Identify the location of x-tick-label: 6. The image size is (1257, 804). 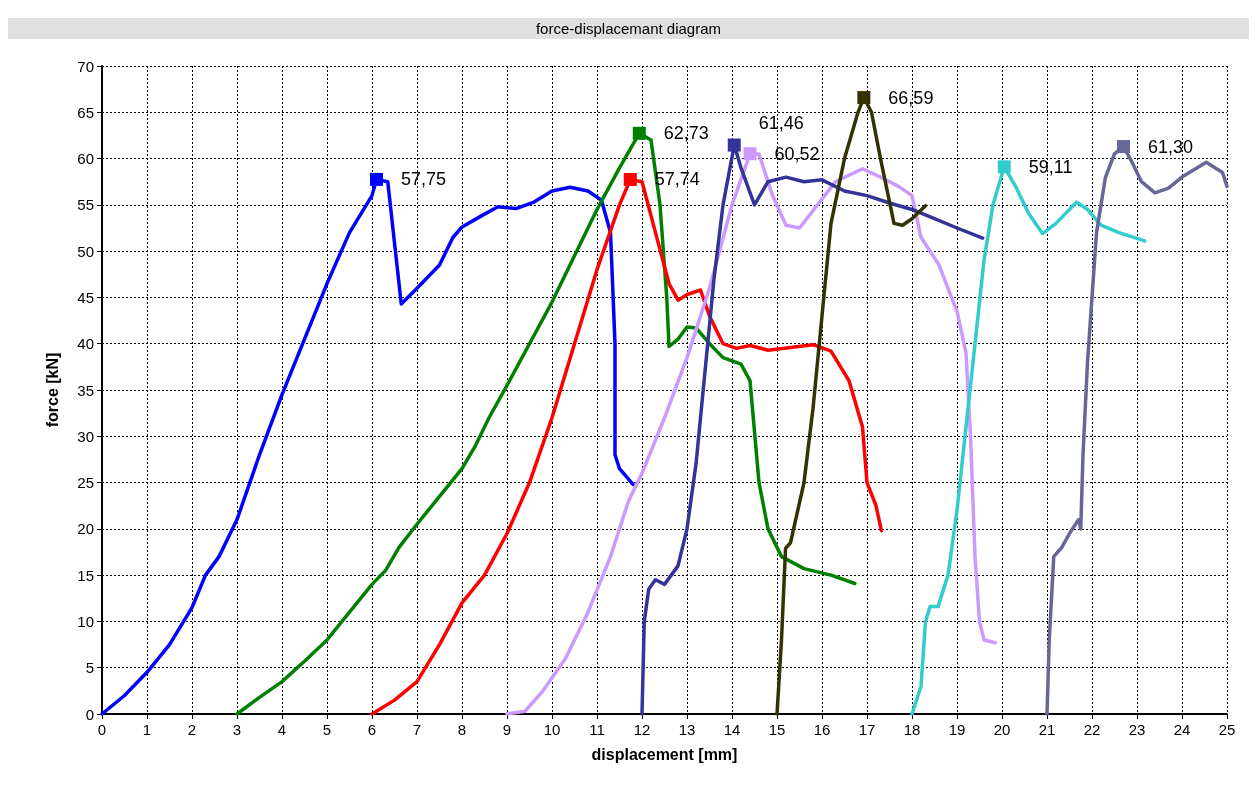
(372, 729).